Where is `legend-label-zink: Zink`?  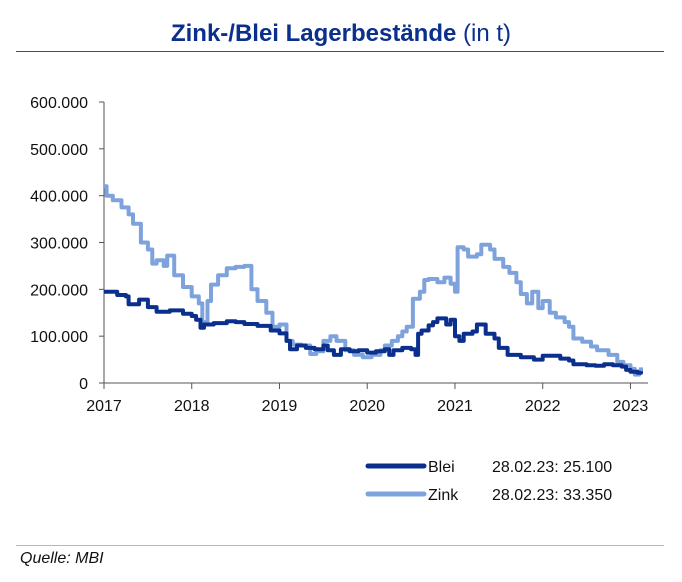 legend-label-zink: Zink is located at coordinates (443, 495).